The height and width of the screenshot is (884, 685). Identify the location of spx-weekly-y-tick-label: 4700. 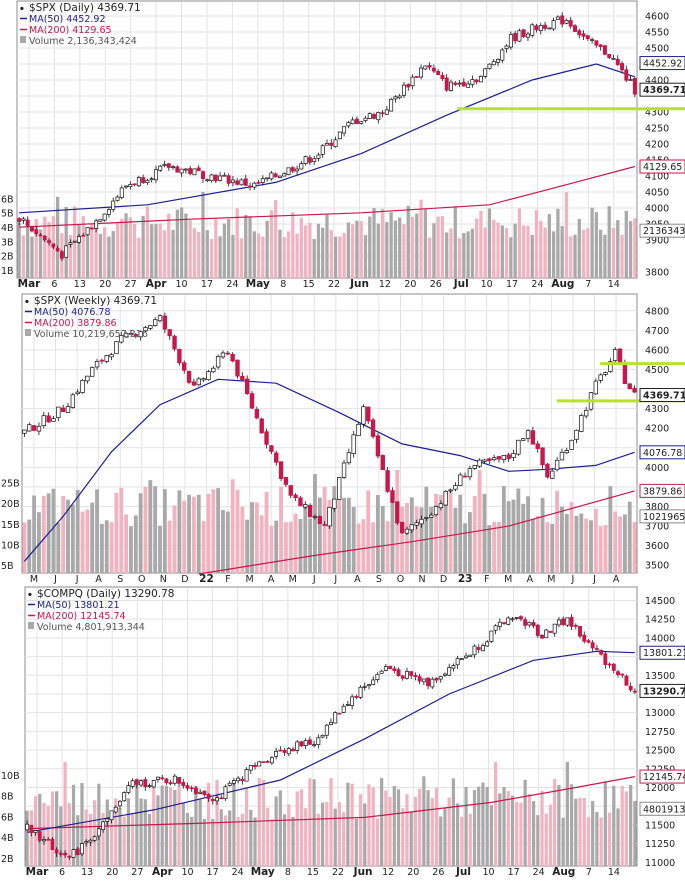
(657, 331).